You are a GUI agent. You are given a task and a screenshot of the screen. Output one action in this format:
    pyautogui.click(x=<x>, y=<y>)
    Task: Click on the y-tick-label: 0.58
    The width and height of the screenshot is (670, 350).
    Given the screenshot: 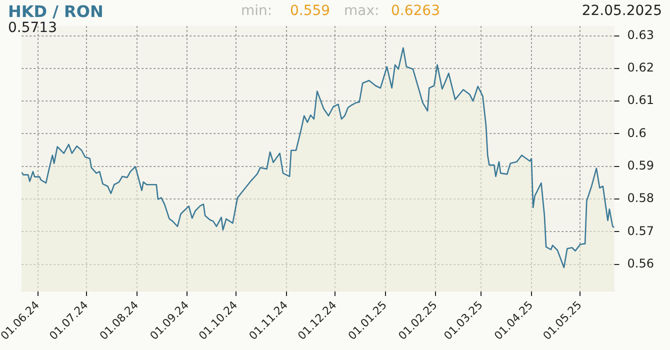 What is the action you would take?
    pyautogui.click(x=640, y=198)
    